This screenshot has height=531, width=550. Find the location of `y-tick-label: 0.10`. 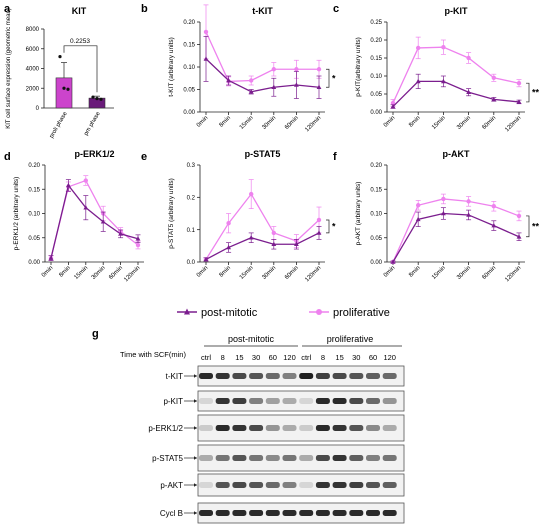

y-tick-label: 0.10 is located at coordinates (189, 68).